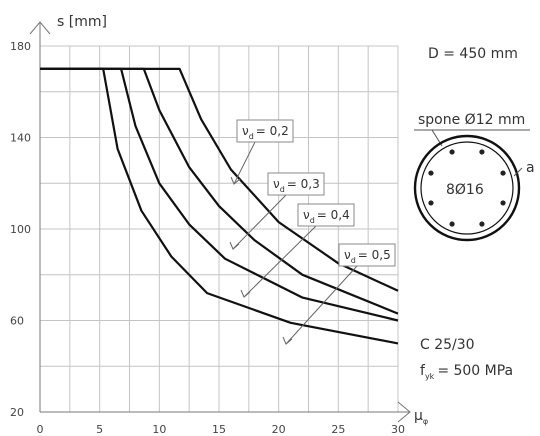 This screenshot has height=436, width=540. I want to click on column-outer-circle, so click(467, 188).